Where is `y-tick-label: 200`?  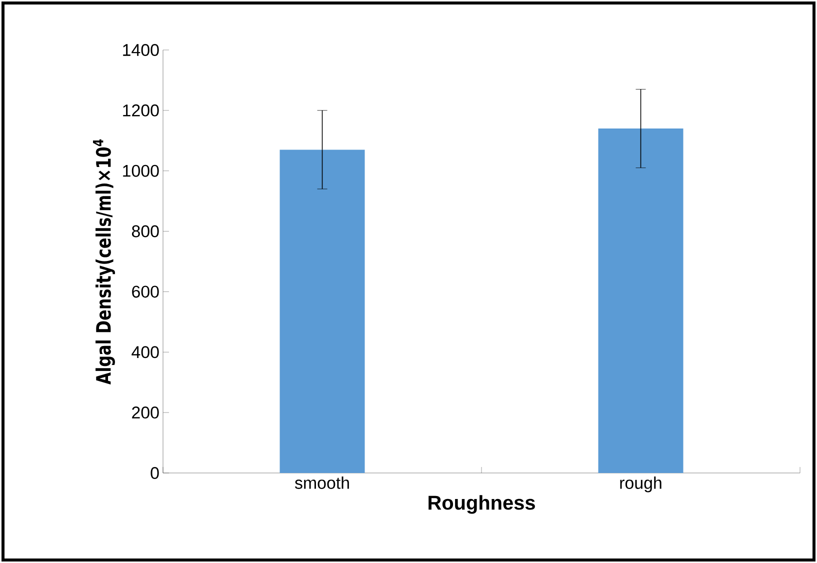
y-tick-label: 200 is located at coordinates (145, 412).